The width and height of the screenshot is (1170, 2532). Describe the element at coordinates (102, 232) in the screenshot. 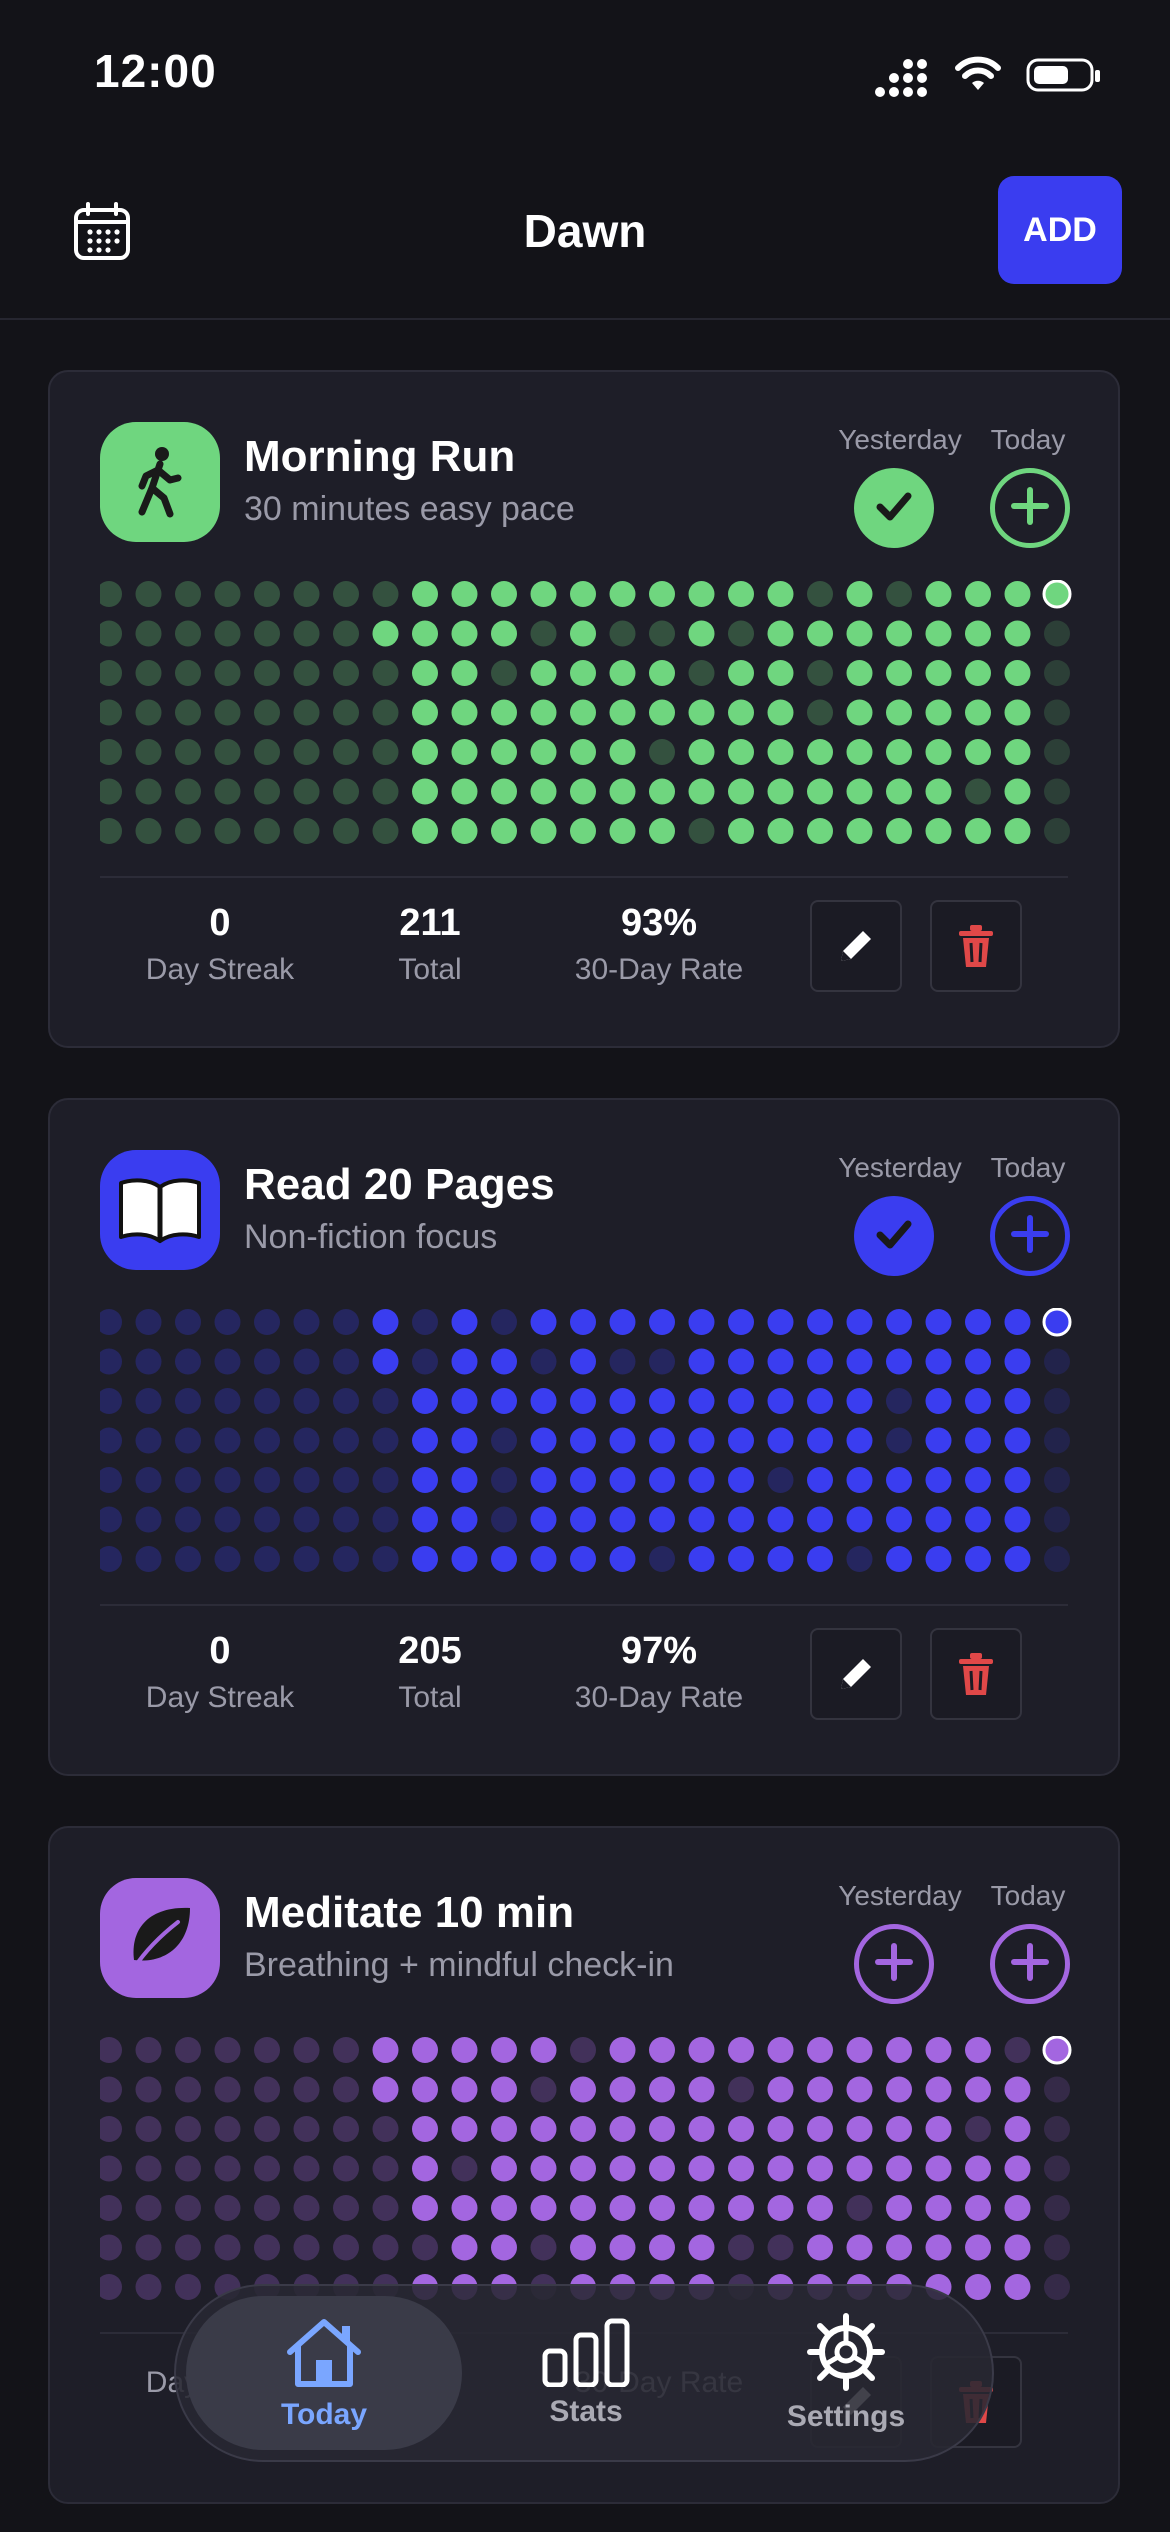

I see `calendar-button` at that location.